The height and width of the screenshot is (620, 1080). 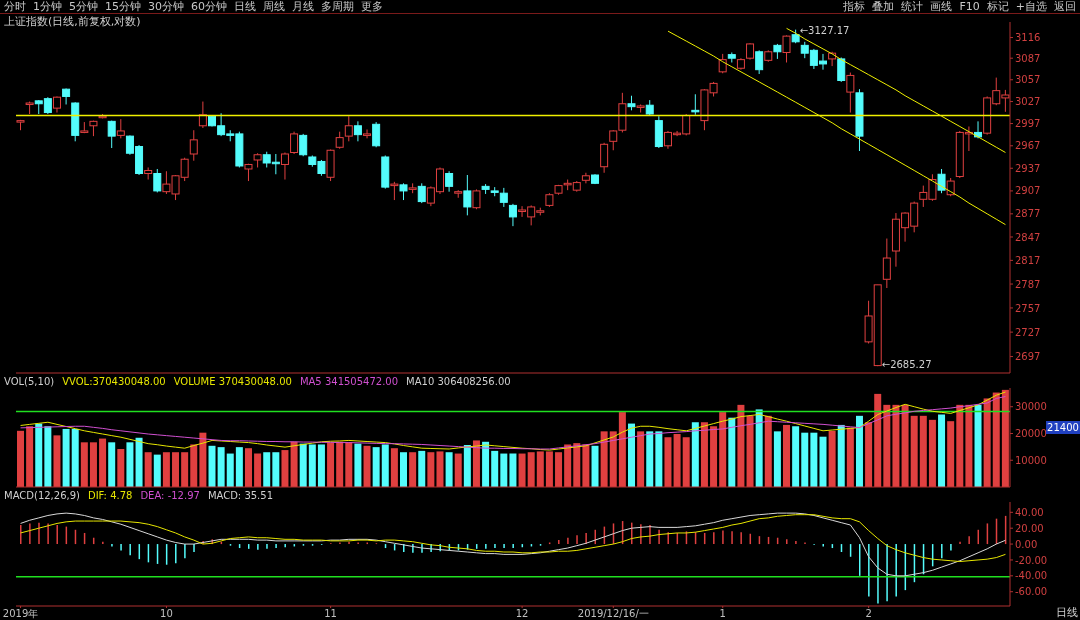 I want to click on y-tick-label: 2907, so click(x=1028, y=191).